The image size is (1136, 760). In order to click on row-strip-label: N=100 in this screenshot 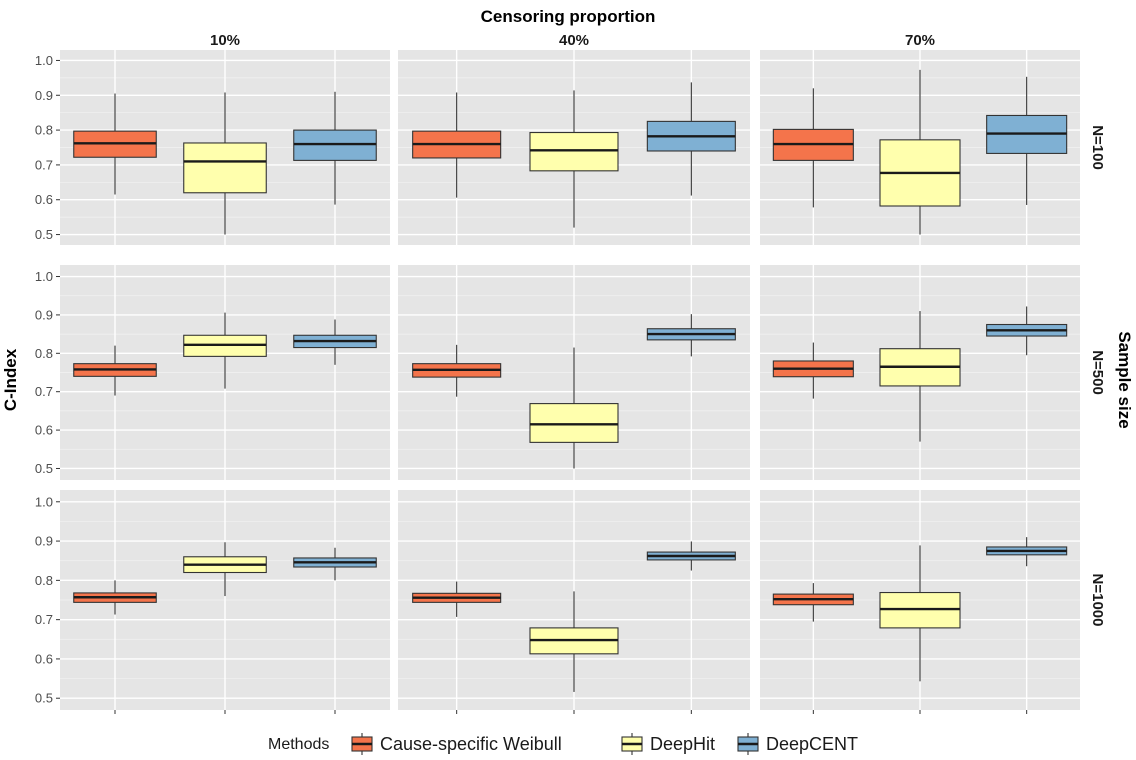, I will do `click(1097, 147)`.